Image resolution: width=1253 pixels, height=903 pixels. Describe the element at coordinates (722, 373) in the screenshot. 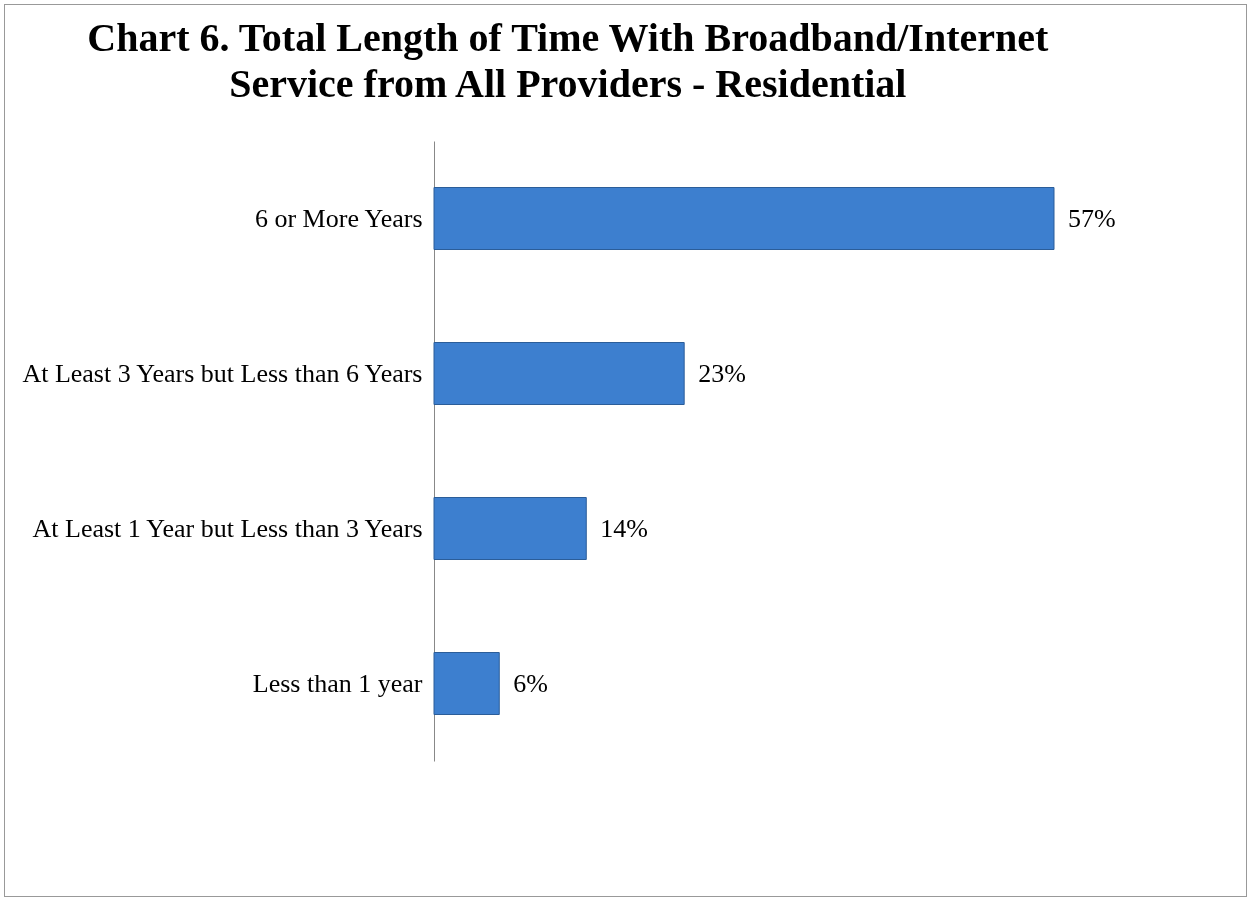

I see `data-label: 23%` at that location.